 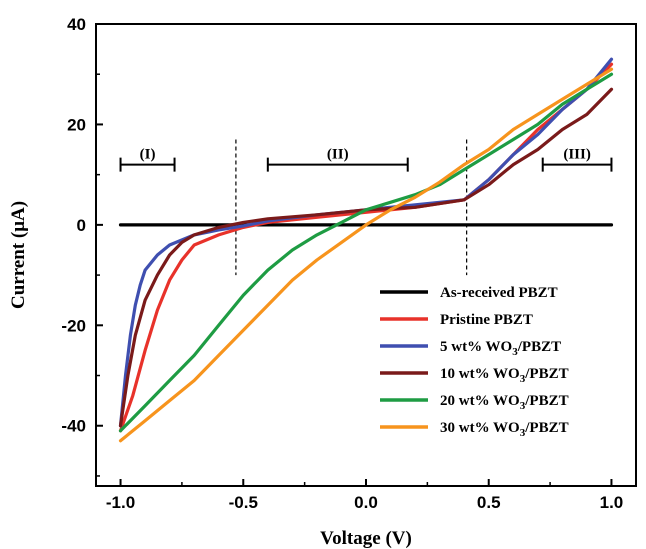 I want to click on legend-label-1: As-received PBZT, so click(x=499, y=293).